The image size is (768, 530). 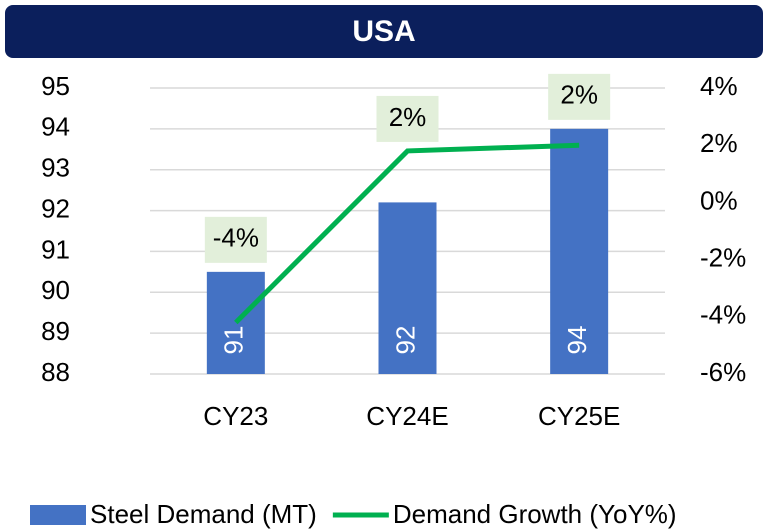 I want to click on y2-tick-label: 0%, so click(x=719, y=200).